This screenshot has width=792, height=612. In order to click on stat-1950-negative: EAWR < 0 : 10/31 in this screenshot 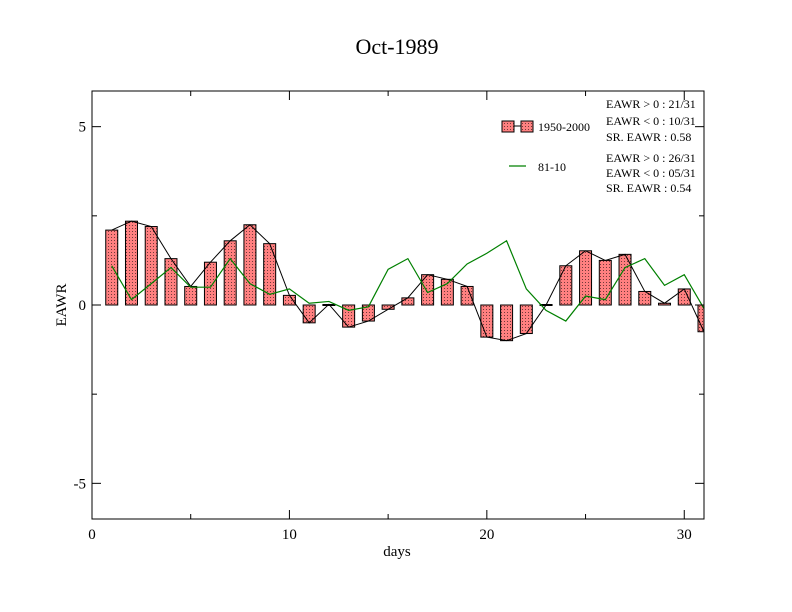, I will do `click(651, 121)`.